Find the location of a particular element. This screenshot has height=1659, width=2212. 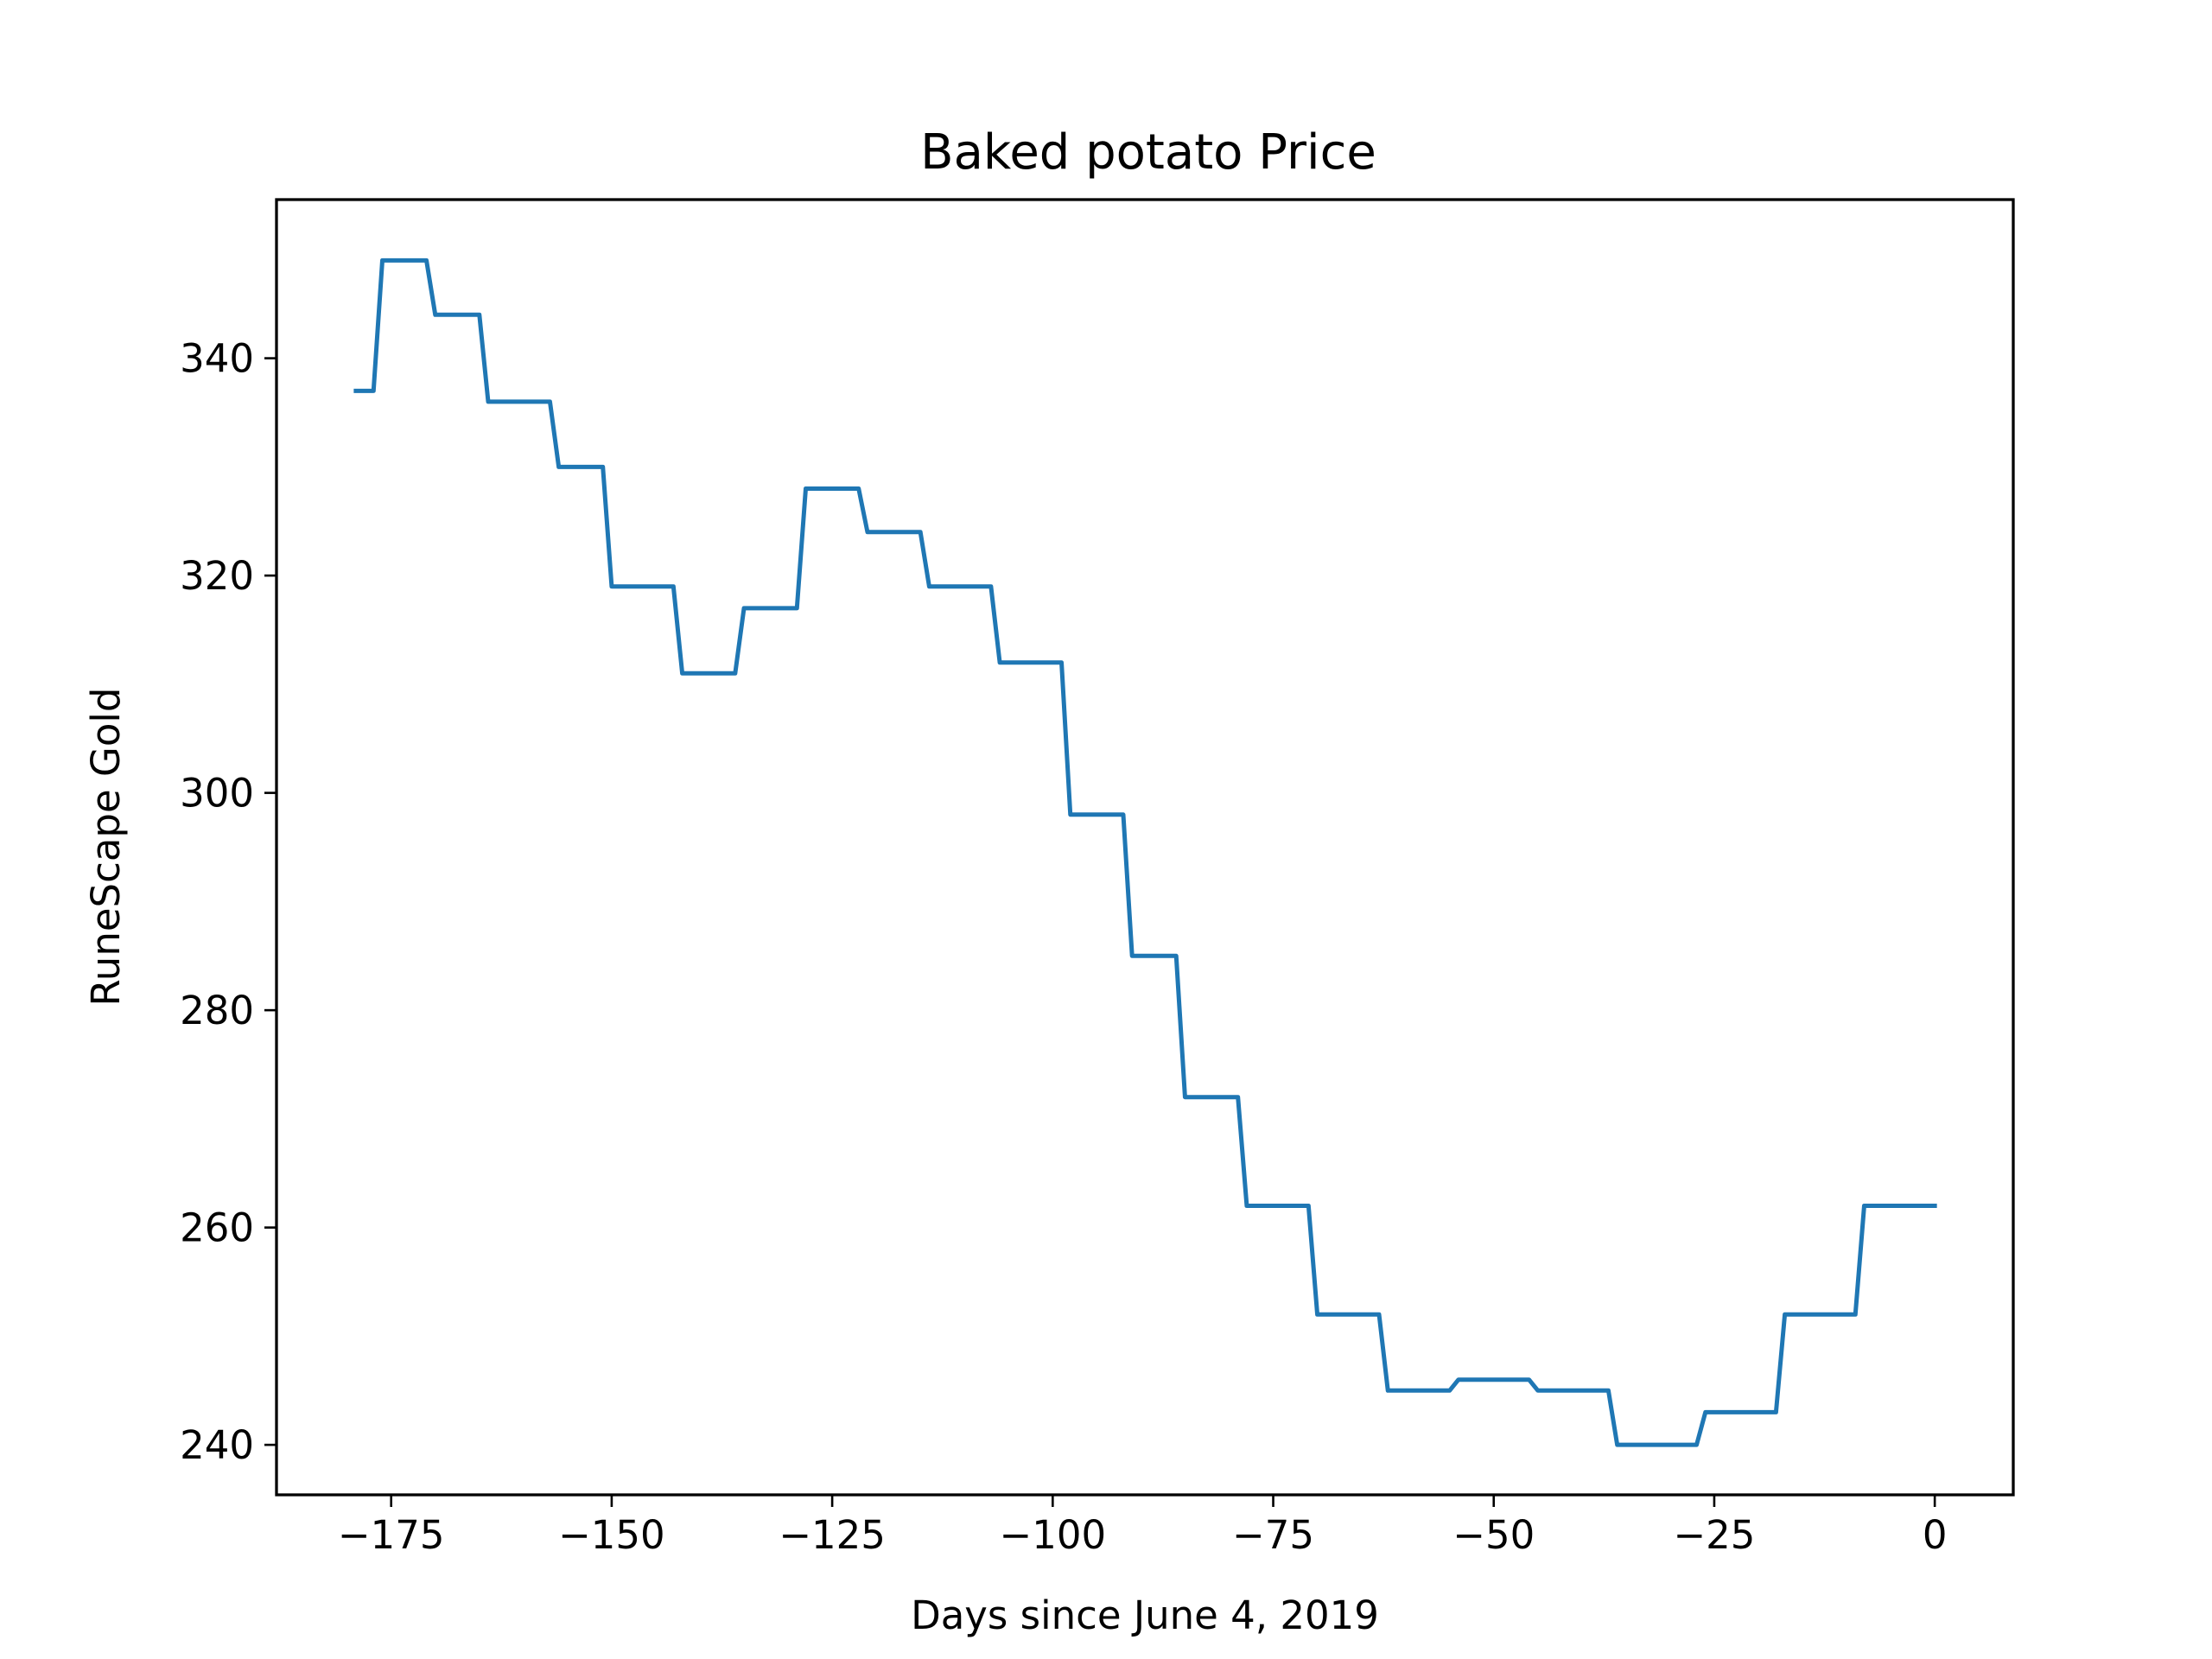

y-tick-label: 300 is located at coordinates (217, 794).